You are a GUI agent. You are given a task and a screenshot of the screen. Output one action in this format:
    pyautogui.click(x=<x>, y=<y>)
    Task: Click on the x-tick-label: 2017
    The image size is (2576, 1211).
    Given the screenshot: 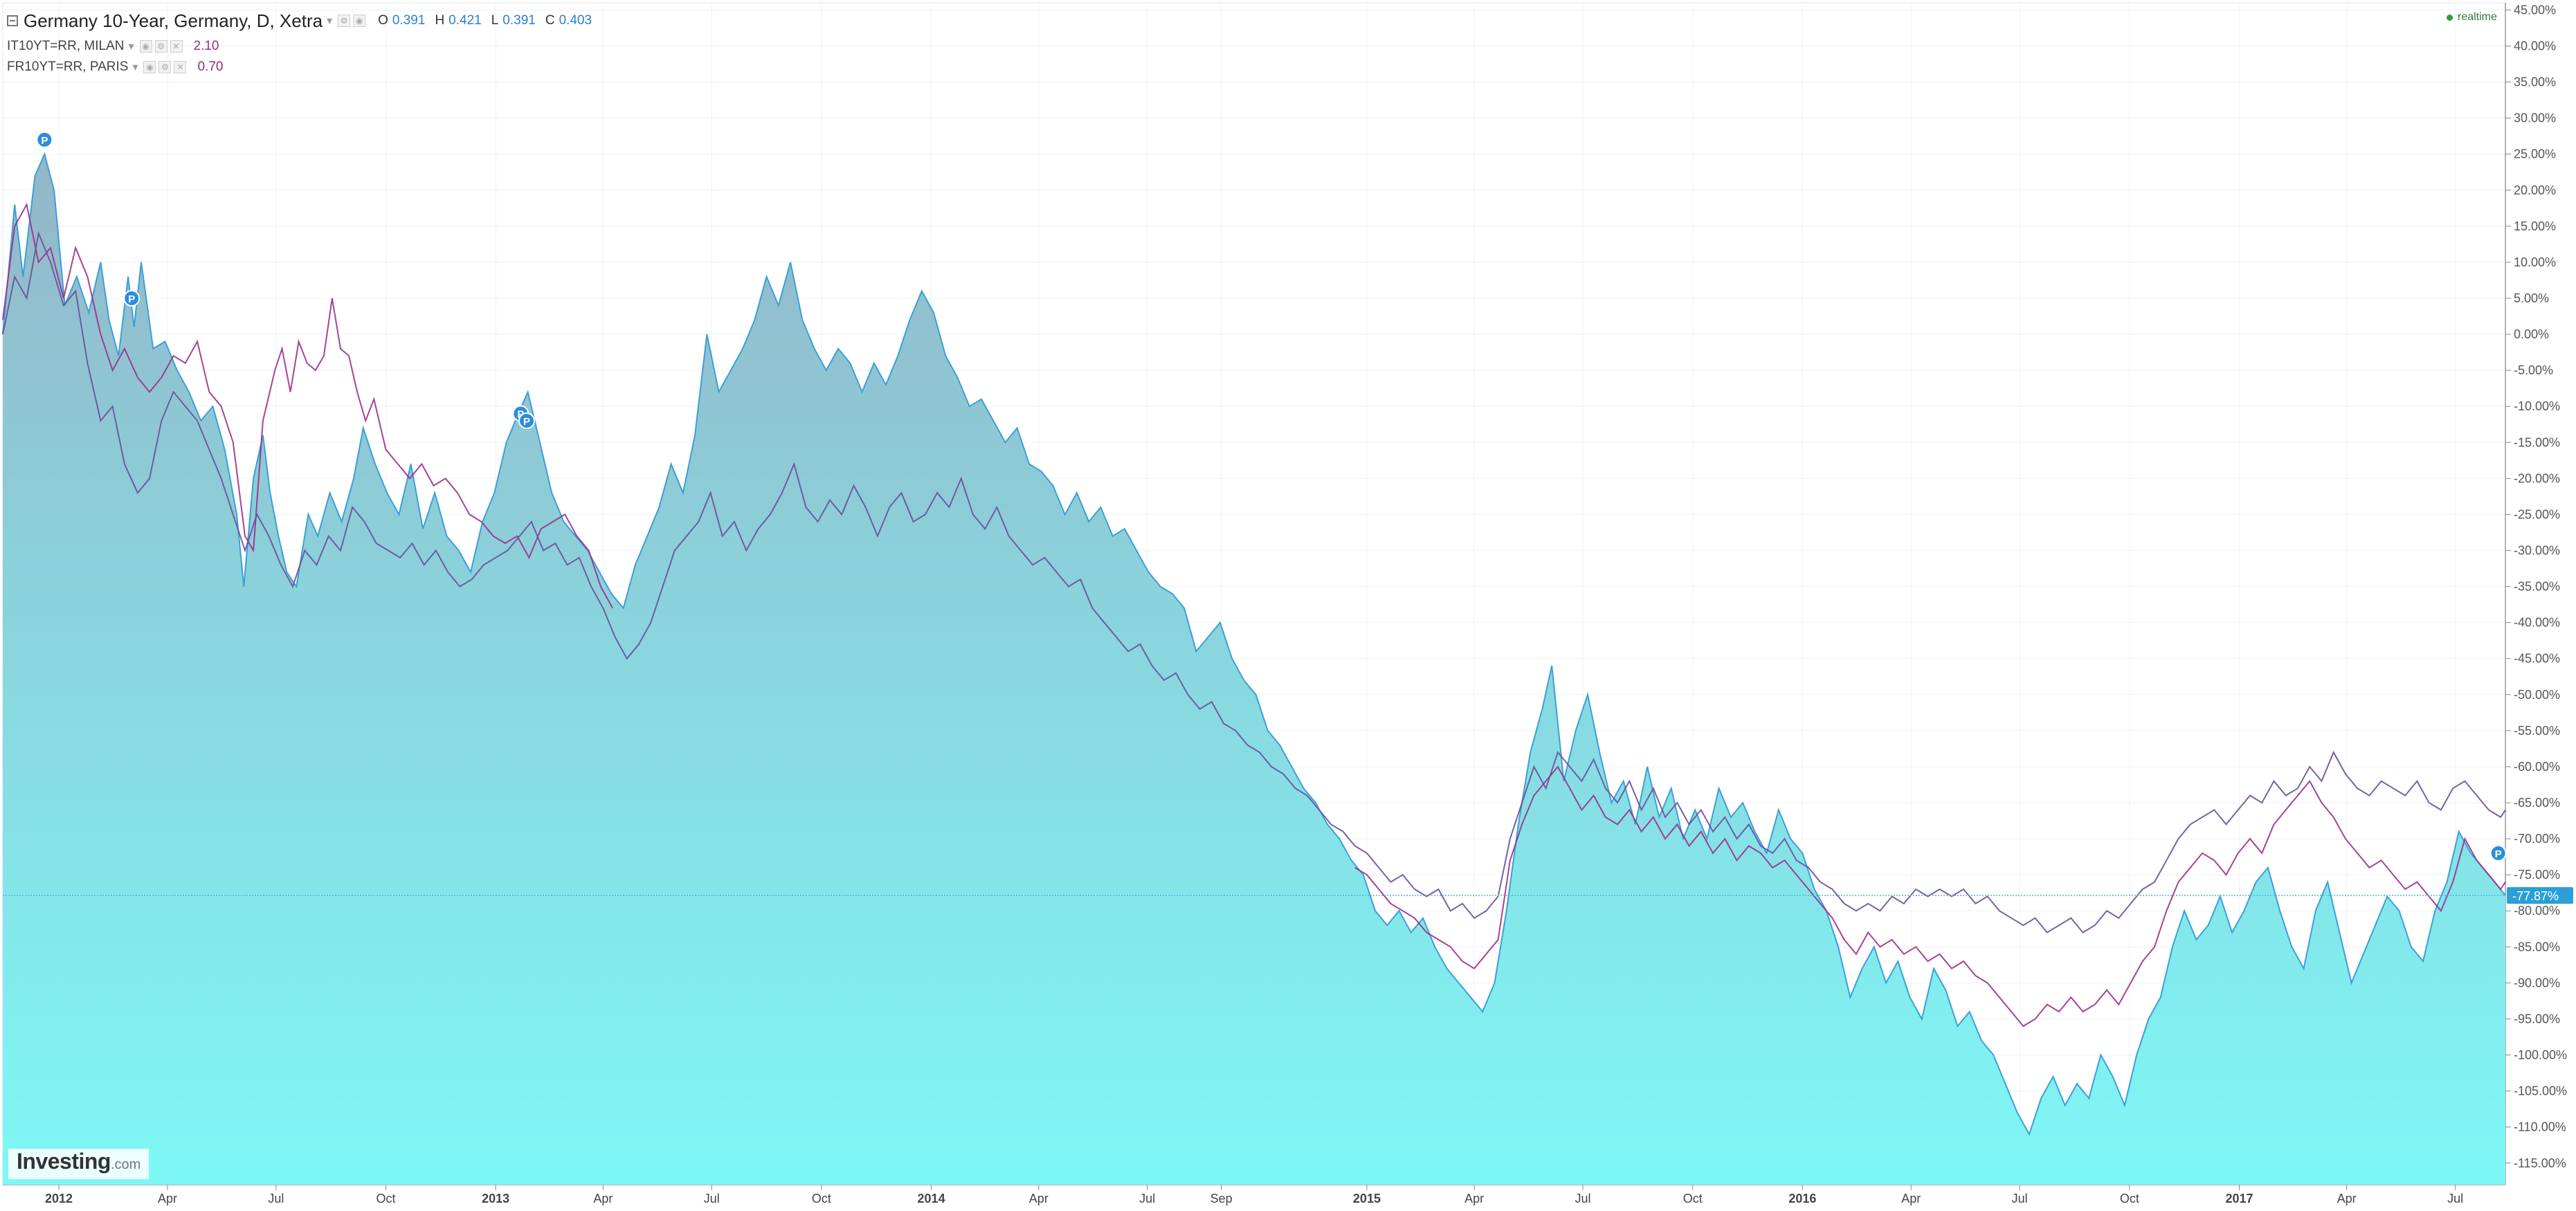 What is the action you would take?
    pyautogui.click(x=2239, y=1198)
    